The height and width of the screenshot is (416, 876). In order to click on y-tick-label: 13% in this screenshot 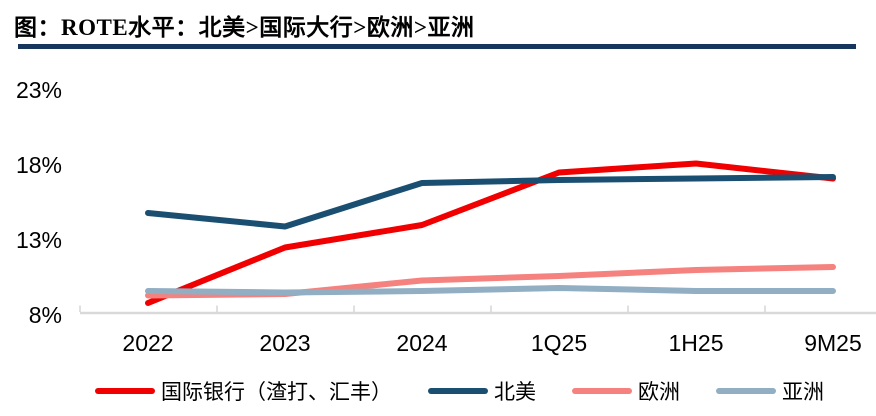, I will do `click(39, 240)`.